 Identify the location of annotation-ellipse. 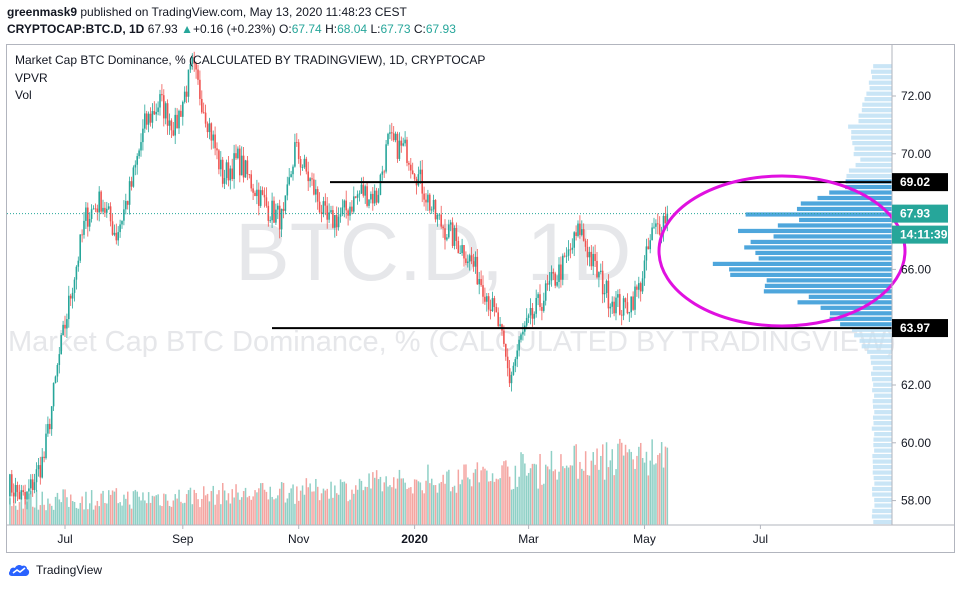
(782, 251).